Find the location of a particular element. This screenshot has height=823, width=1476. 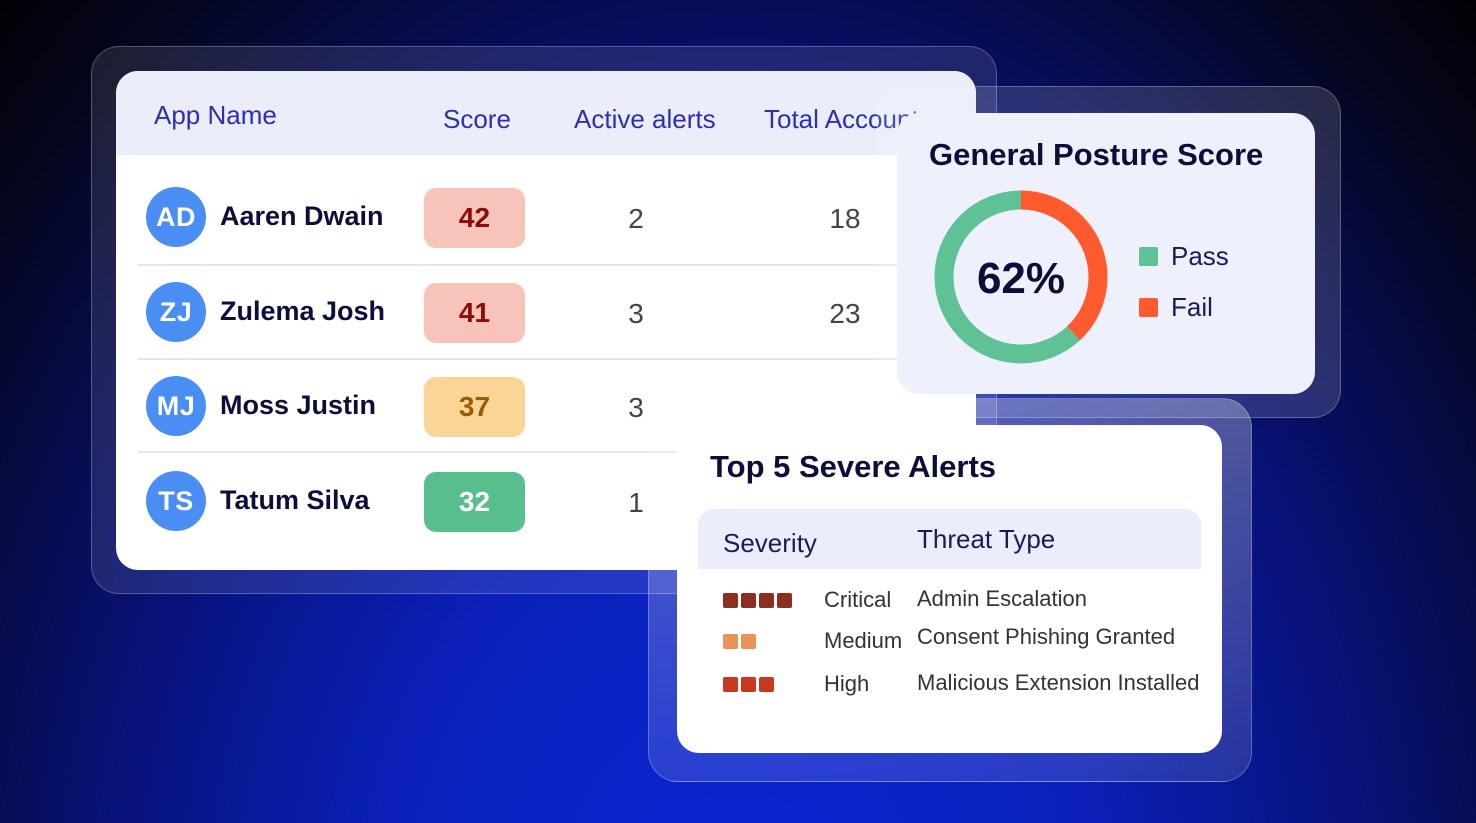

posture-donut-chart: 62% is located at coordinates (1021, 277).